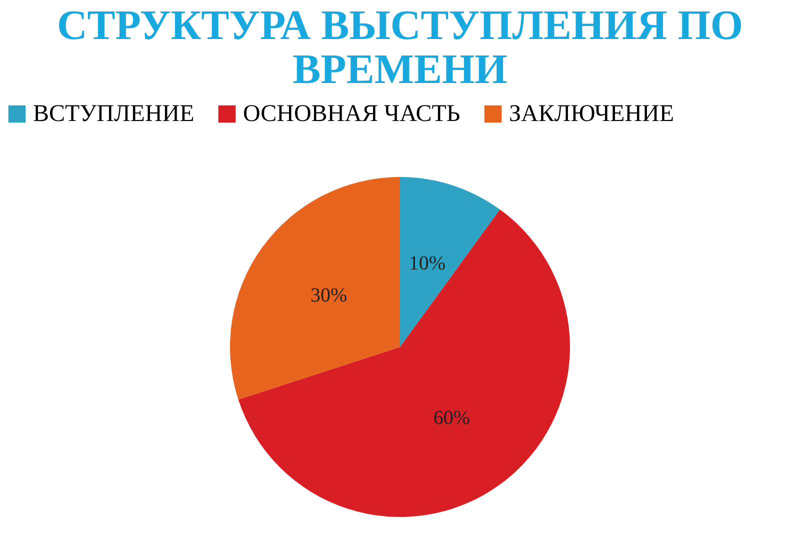 This screenshot has height=555, width=800. What do you see at coordinates (351, 114) in the screenshot?
I see `legend-label: ОСНОВНАЯ ЧАСТЬ` at bounding box center [351, 114].